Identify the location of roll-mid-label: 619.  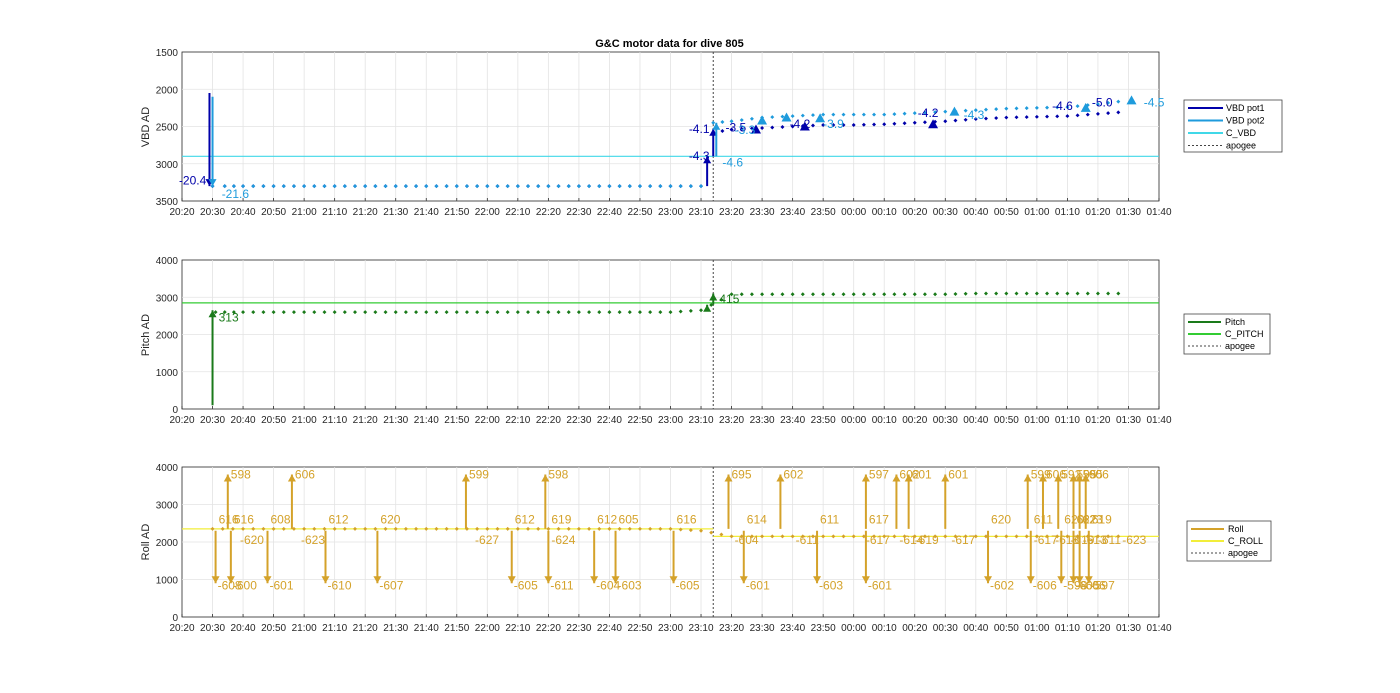
(561, 519).